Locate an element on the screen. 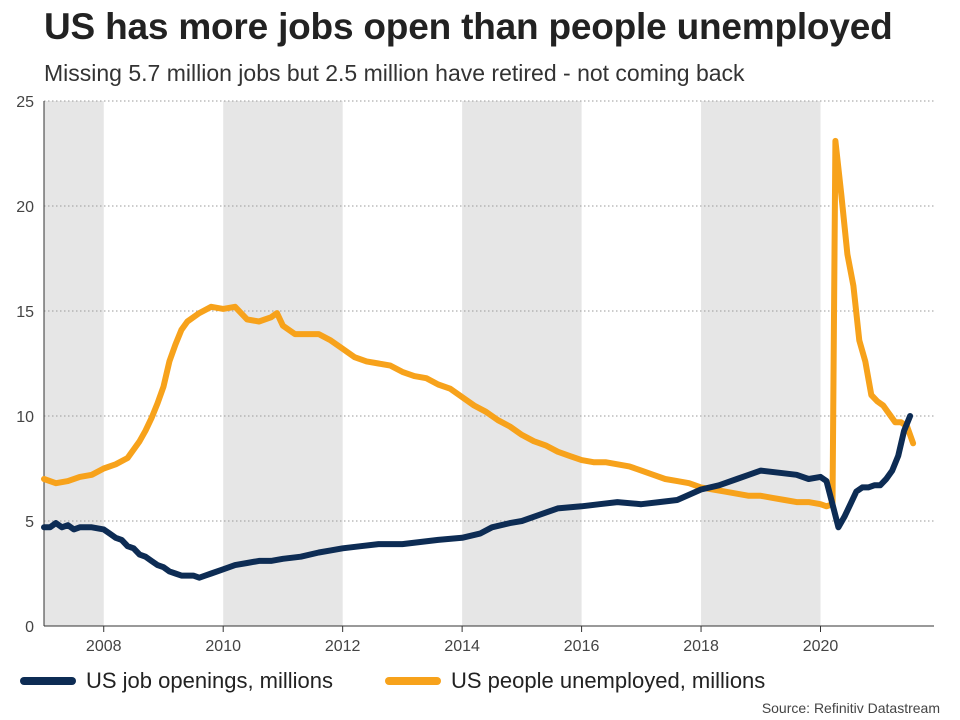 This screenshot has width=960, height=720. x-tick-label-2018: 2018 is located at coordinates (701, 646).